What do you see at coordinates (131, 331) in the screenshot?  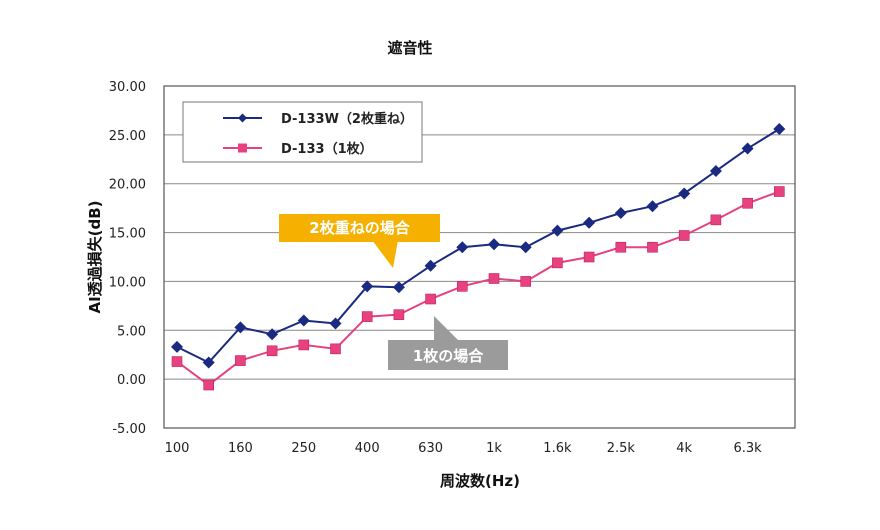 I see `y-tick-label: 5.00` at bounding box center [131, 331].